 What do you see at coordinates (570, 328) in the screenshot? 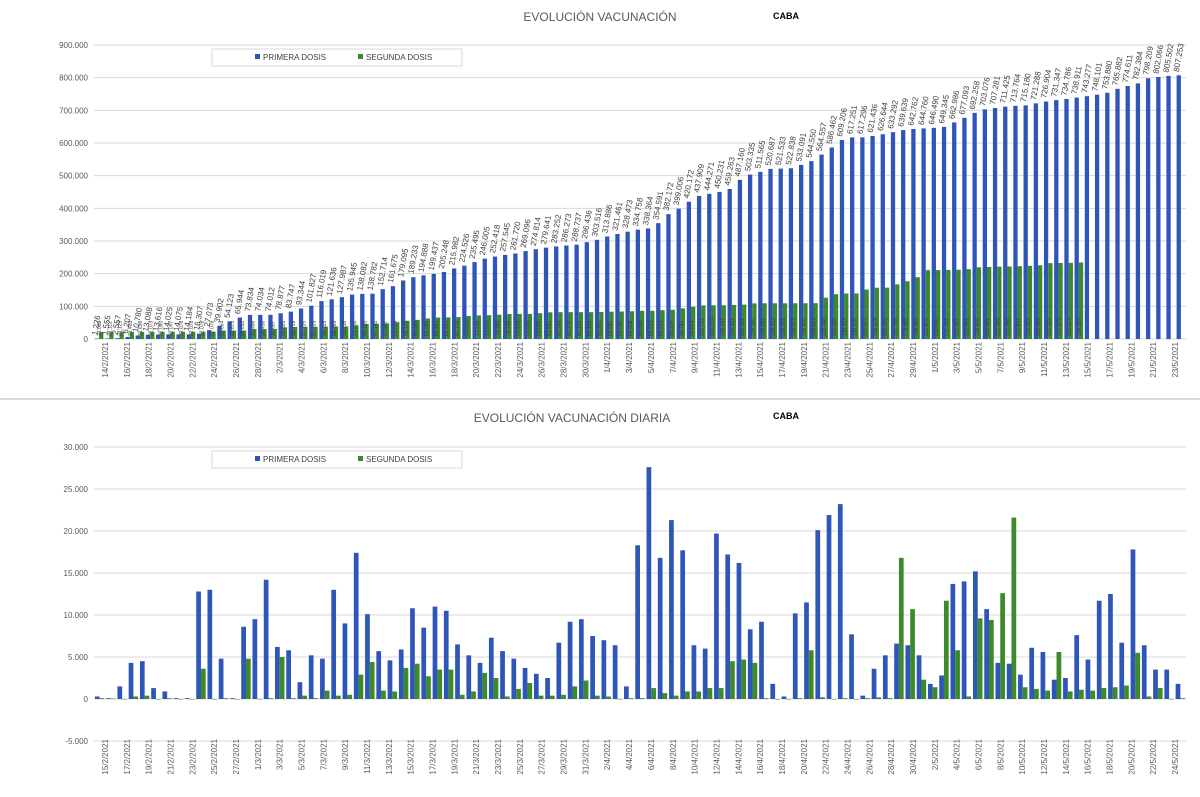
I see `data-label-segunda: 82.170` at bounding box center [570, 328].